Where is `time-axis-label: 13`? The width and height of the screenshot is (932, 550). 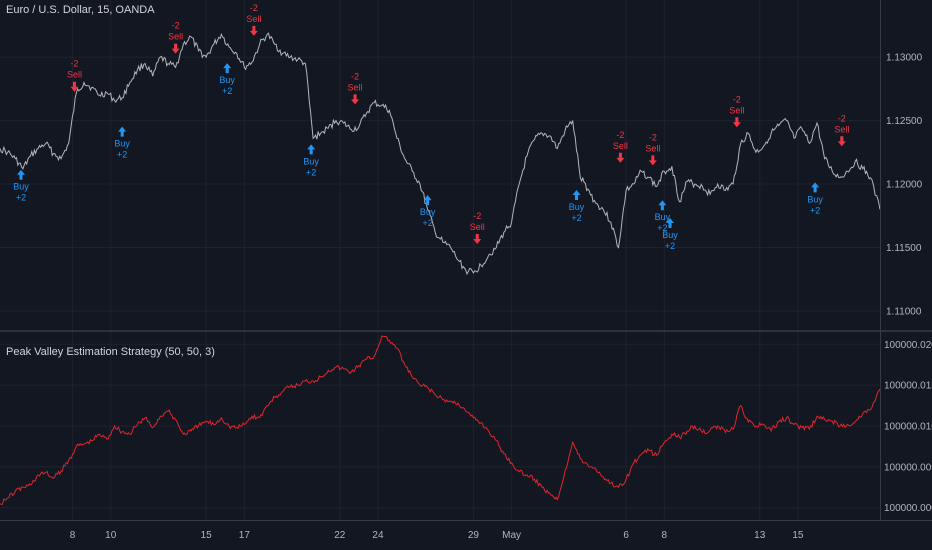 time-axis-label: 13 is located at coordinates (760, 535).